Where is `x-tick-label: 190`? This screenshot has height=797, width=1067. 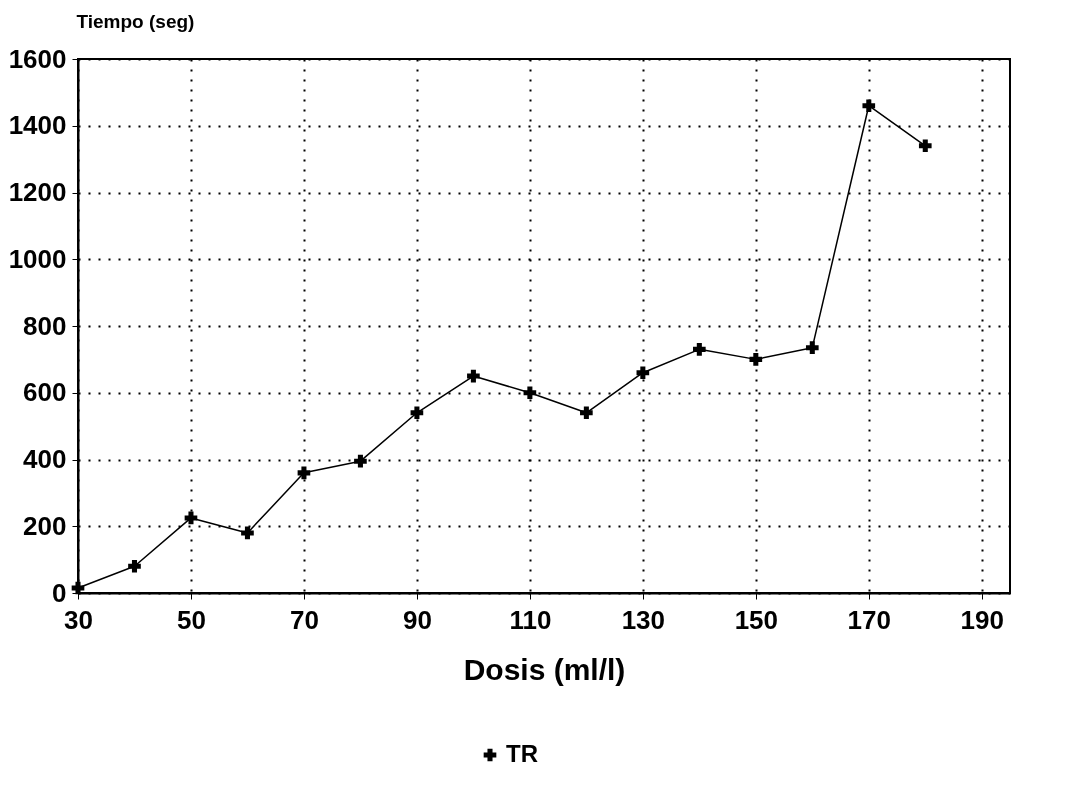
x-tick-label: 190 is located at coordinates (982, 619).